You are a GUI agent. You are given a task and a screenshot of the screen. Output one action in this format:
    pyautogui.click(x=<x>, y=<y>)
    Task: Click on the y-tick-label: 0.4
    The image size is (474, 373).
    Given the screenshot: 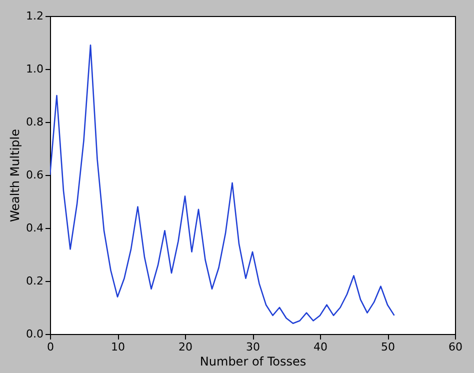 What is the action you would take?
    pyautogui.click(x=35, y=228)
    